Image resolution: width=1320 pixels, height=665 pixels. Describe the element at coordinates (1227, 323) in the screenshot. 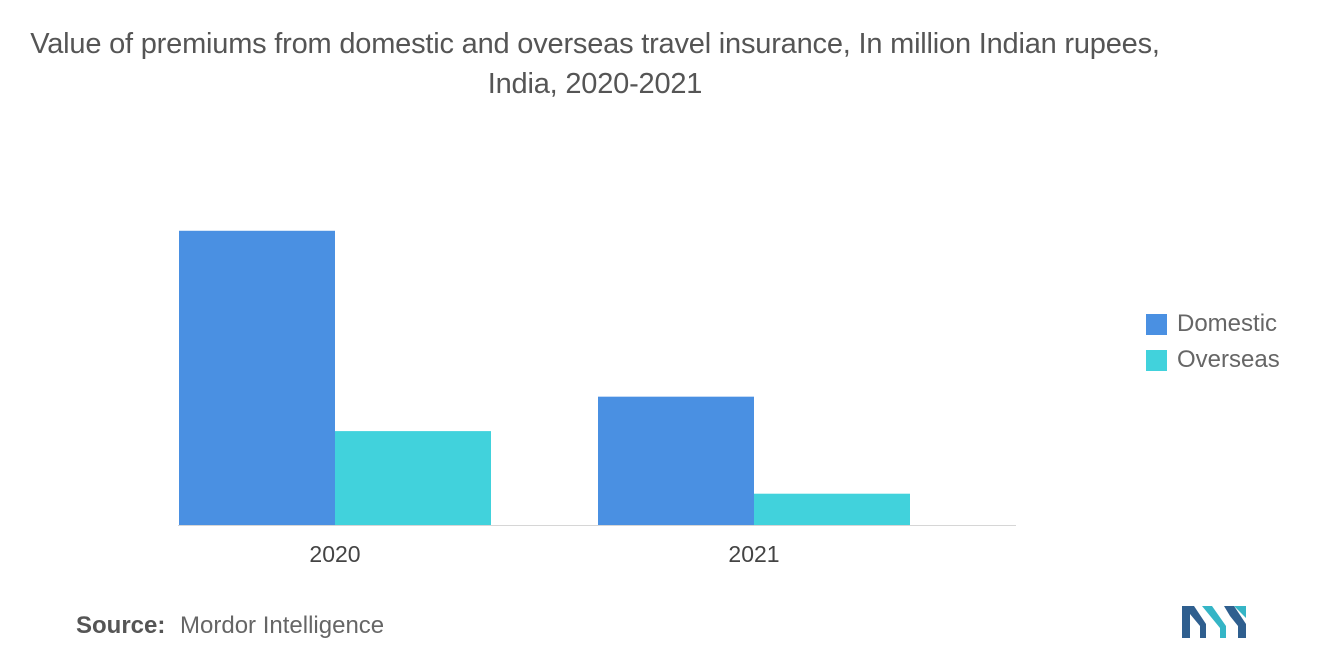

I see `legend-label-domestic: Domestic` at that location.